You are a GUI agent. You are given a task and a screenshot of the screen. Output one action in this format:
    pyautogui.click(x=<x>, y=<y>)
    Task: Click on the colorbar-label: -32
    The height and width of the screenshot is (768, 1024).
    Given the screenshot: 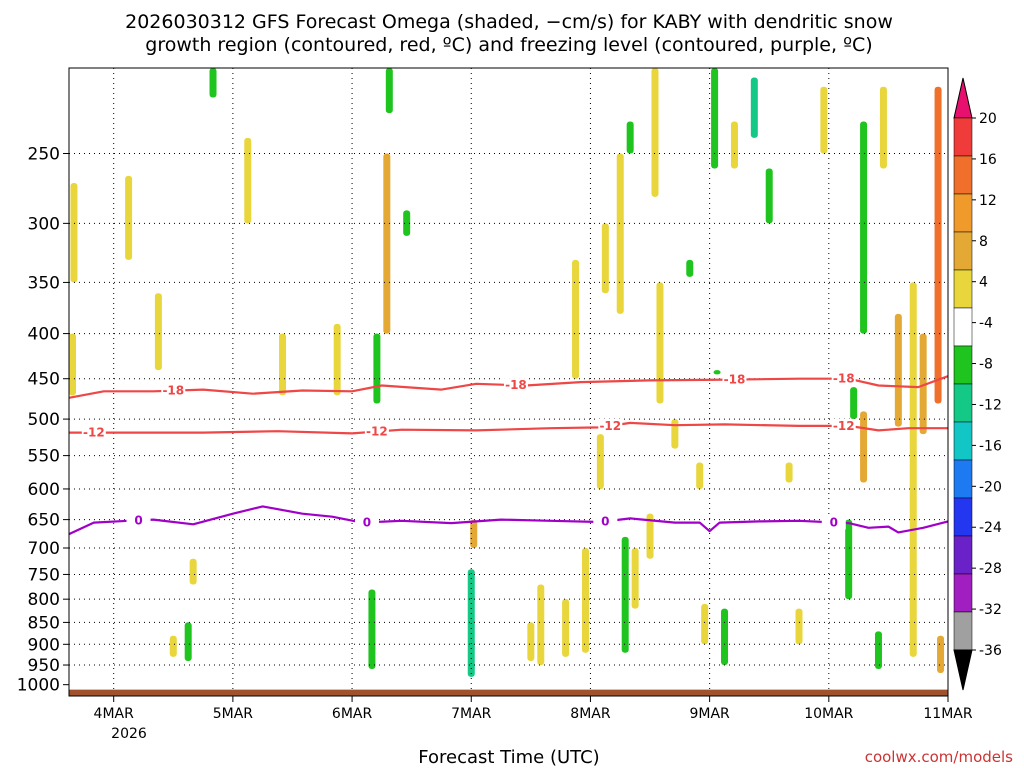 What is the action you would take?
    pyautogui.click(x=990, y=610)
    